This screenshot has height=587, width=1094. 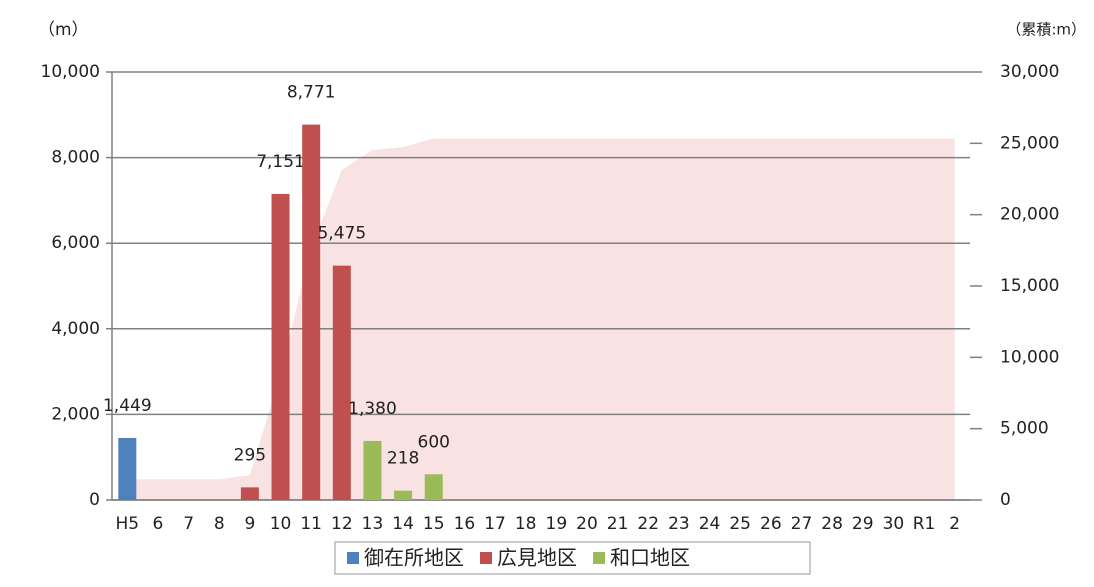 I want to click on x-tick-label: 23, so click(x=679, y=524).